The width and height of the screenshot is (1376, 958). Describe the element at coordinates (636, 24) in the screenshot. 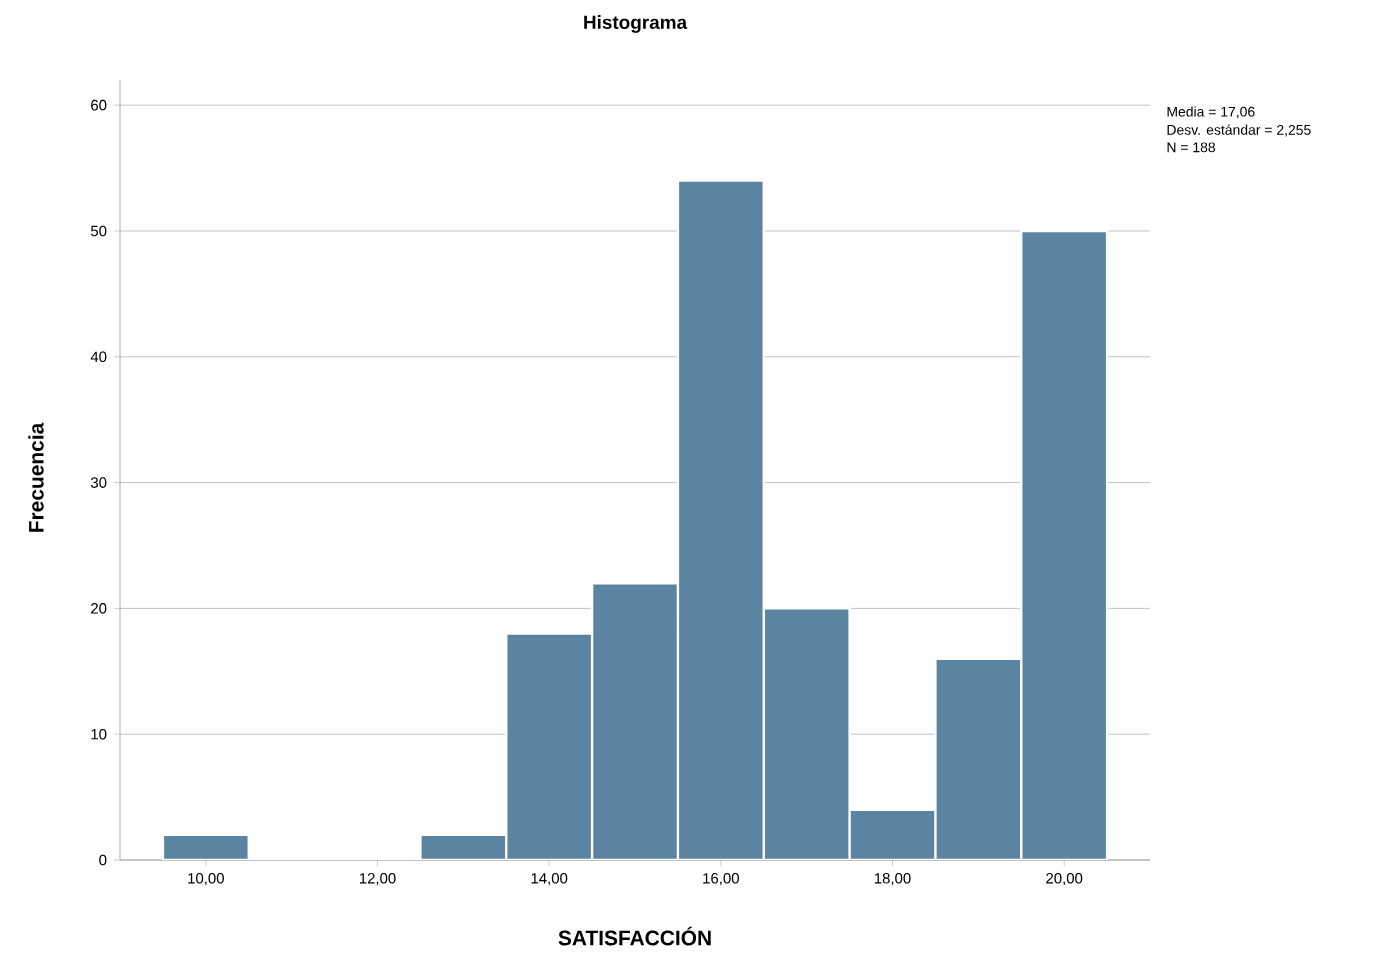

I see `chart-title: Histograma` at that location.